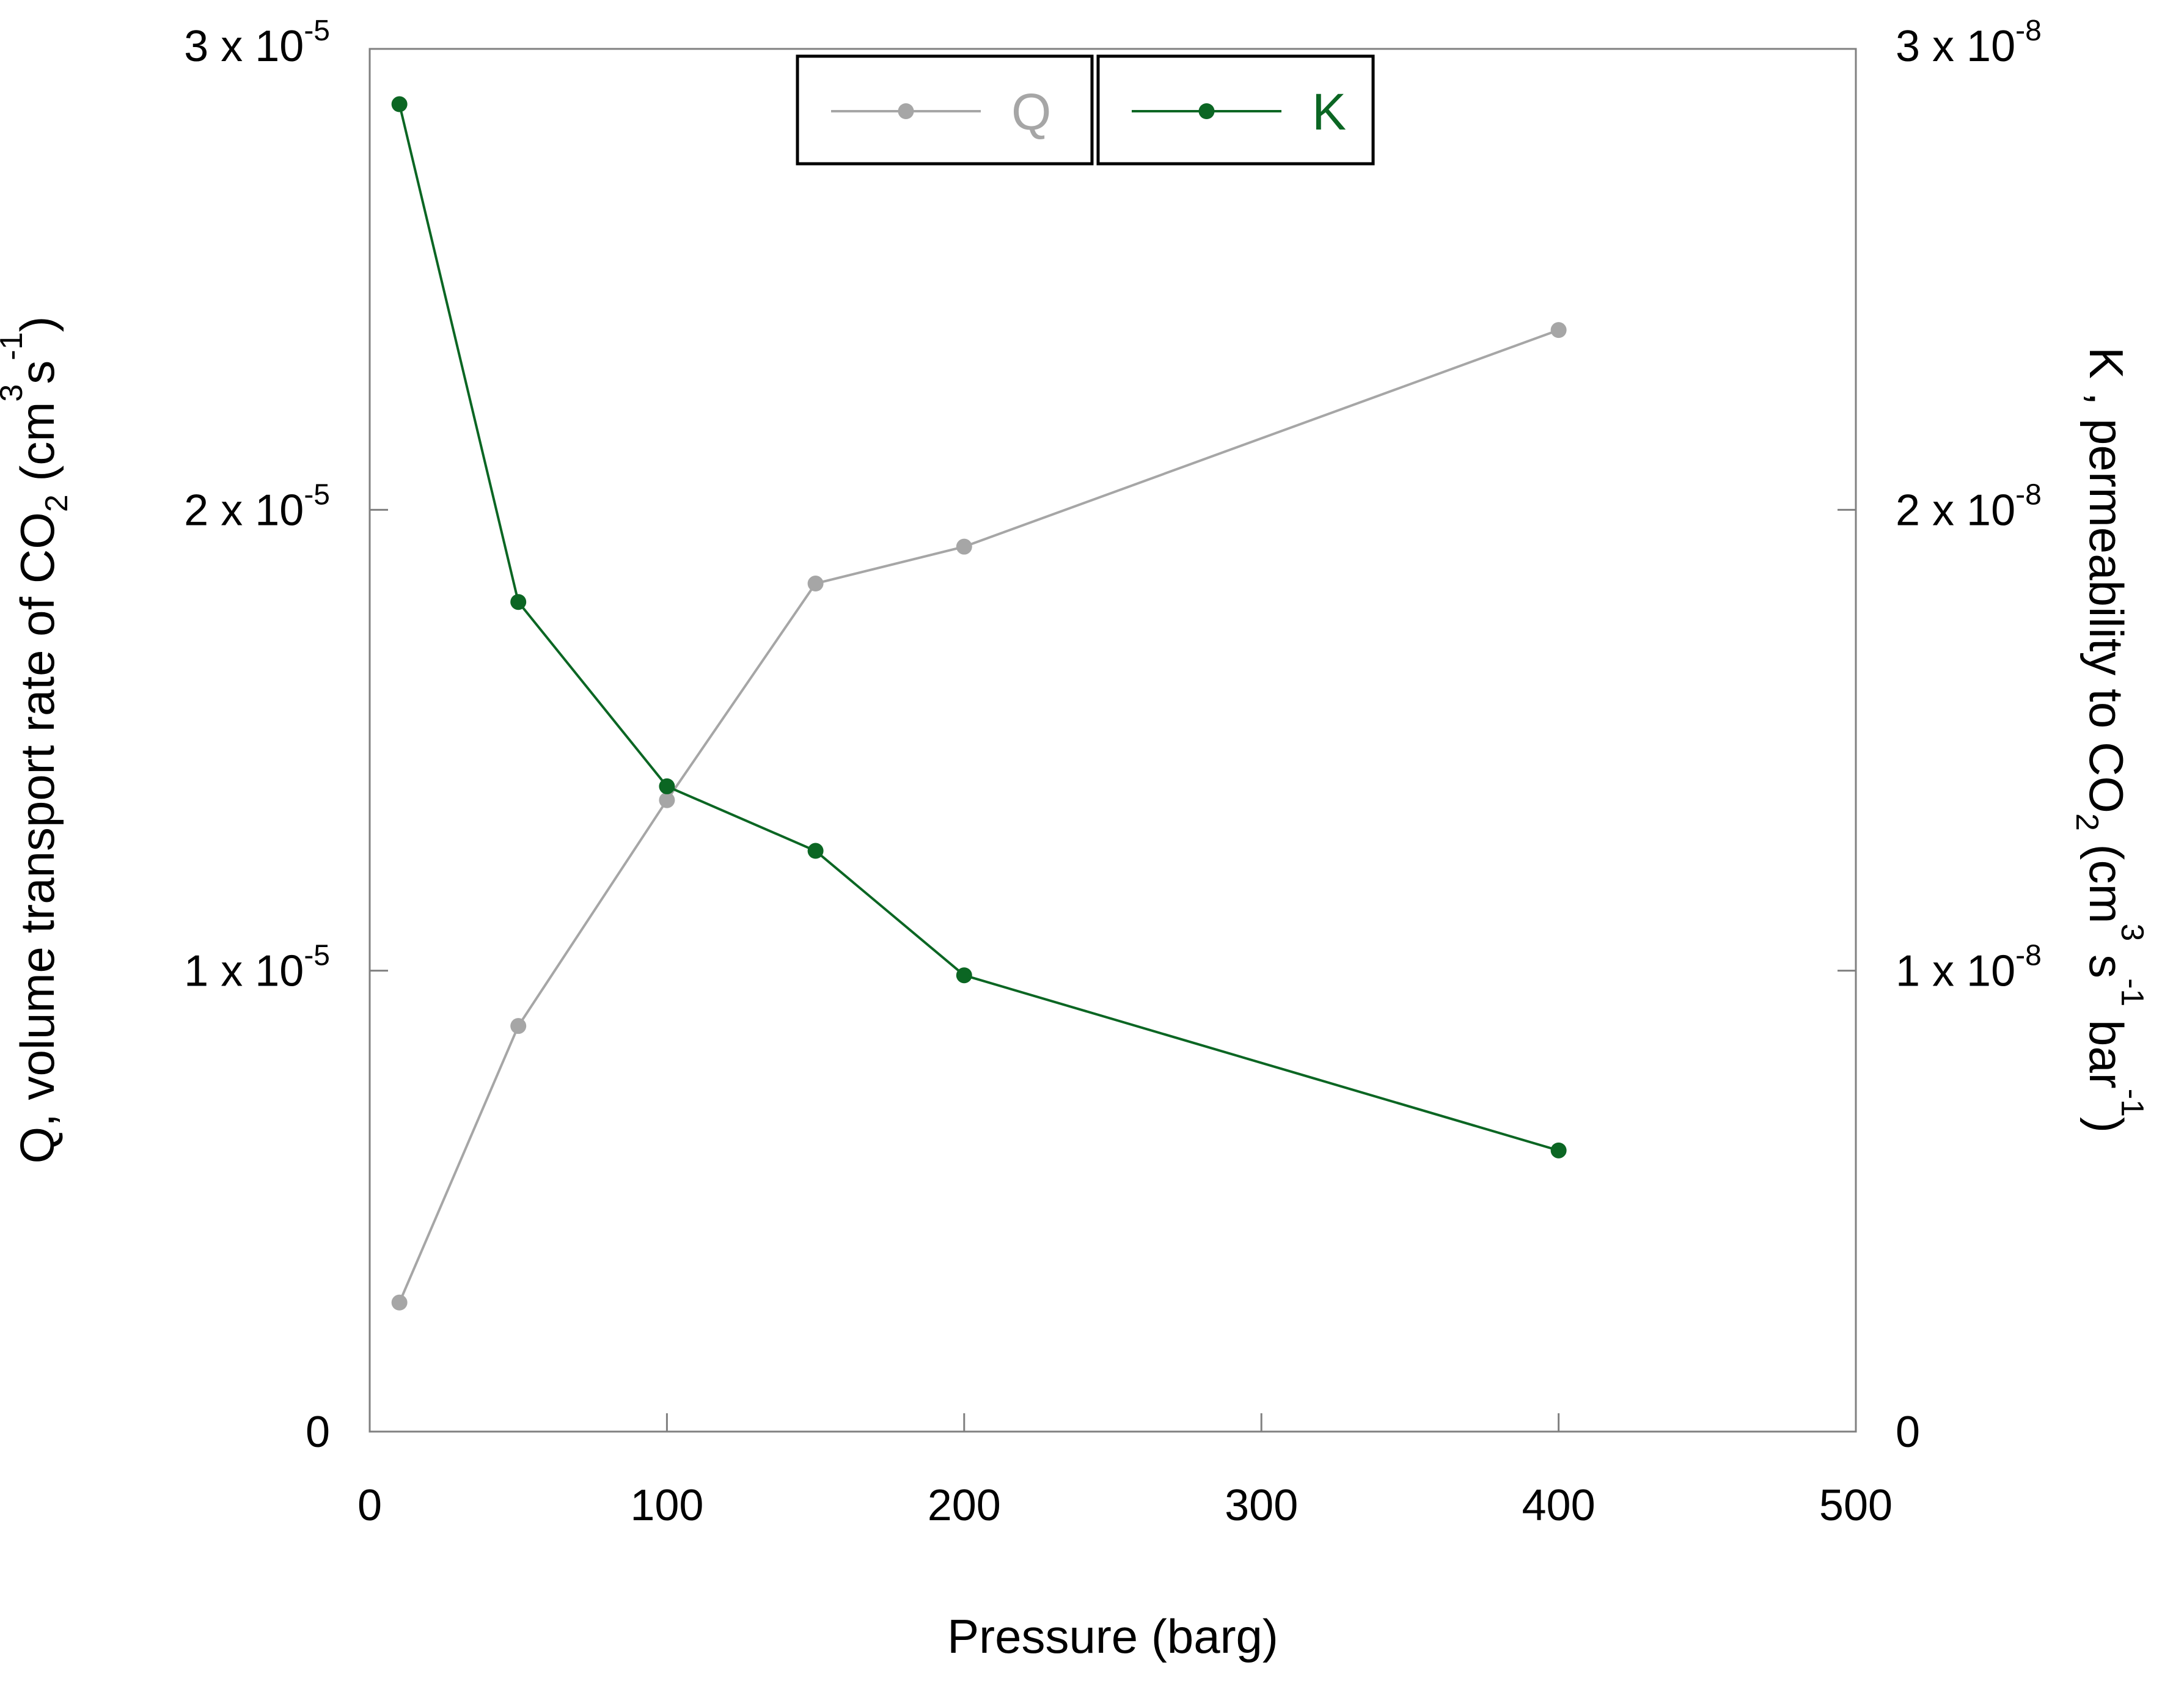 The image size is (2184, 1687). I want to click on legend-marker-Q, so click(906, 111).